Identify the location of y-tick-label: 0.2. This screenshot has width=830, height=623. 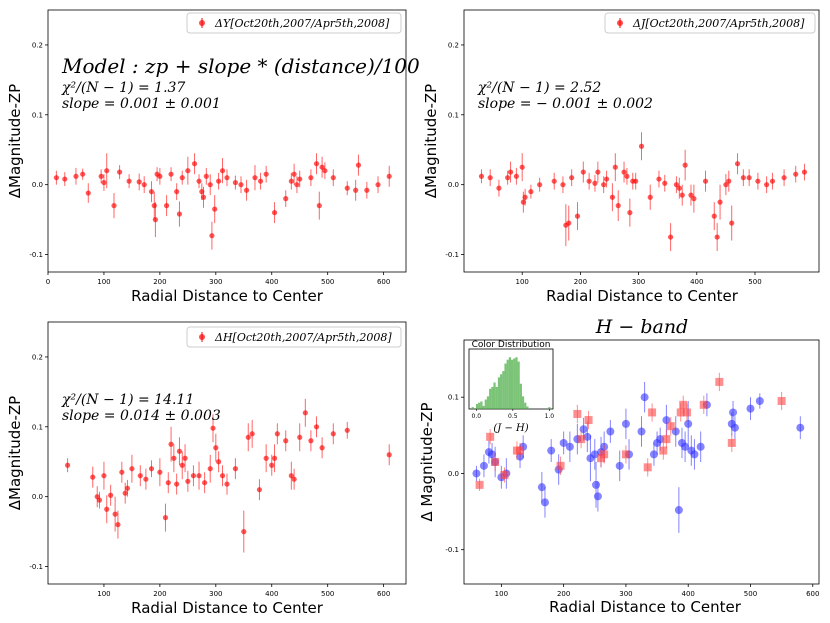
(453, 45).